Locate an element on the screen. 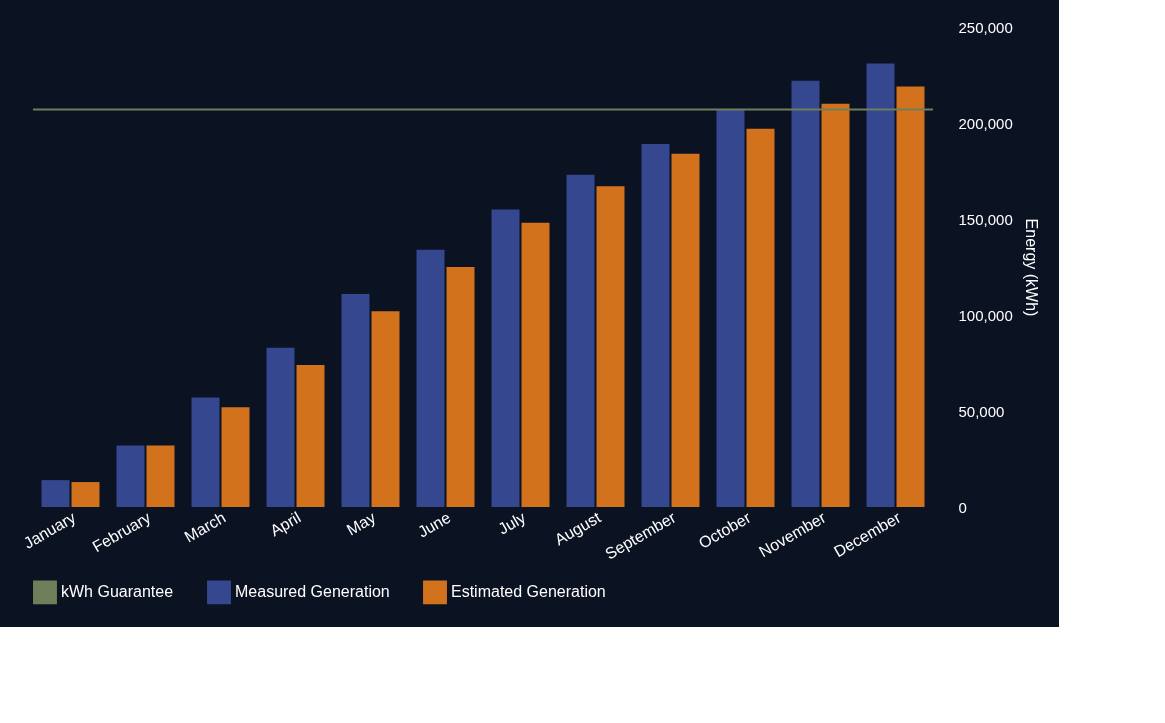 The width and height of the screenshot is (1165, 723). x-tick-label: May is located at coordinates (361, 523).